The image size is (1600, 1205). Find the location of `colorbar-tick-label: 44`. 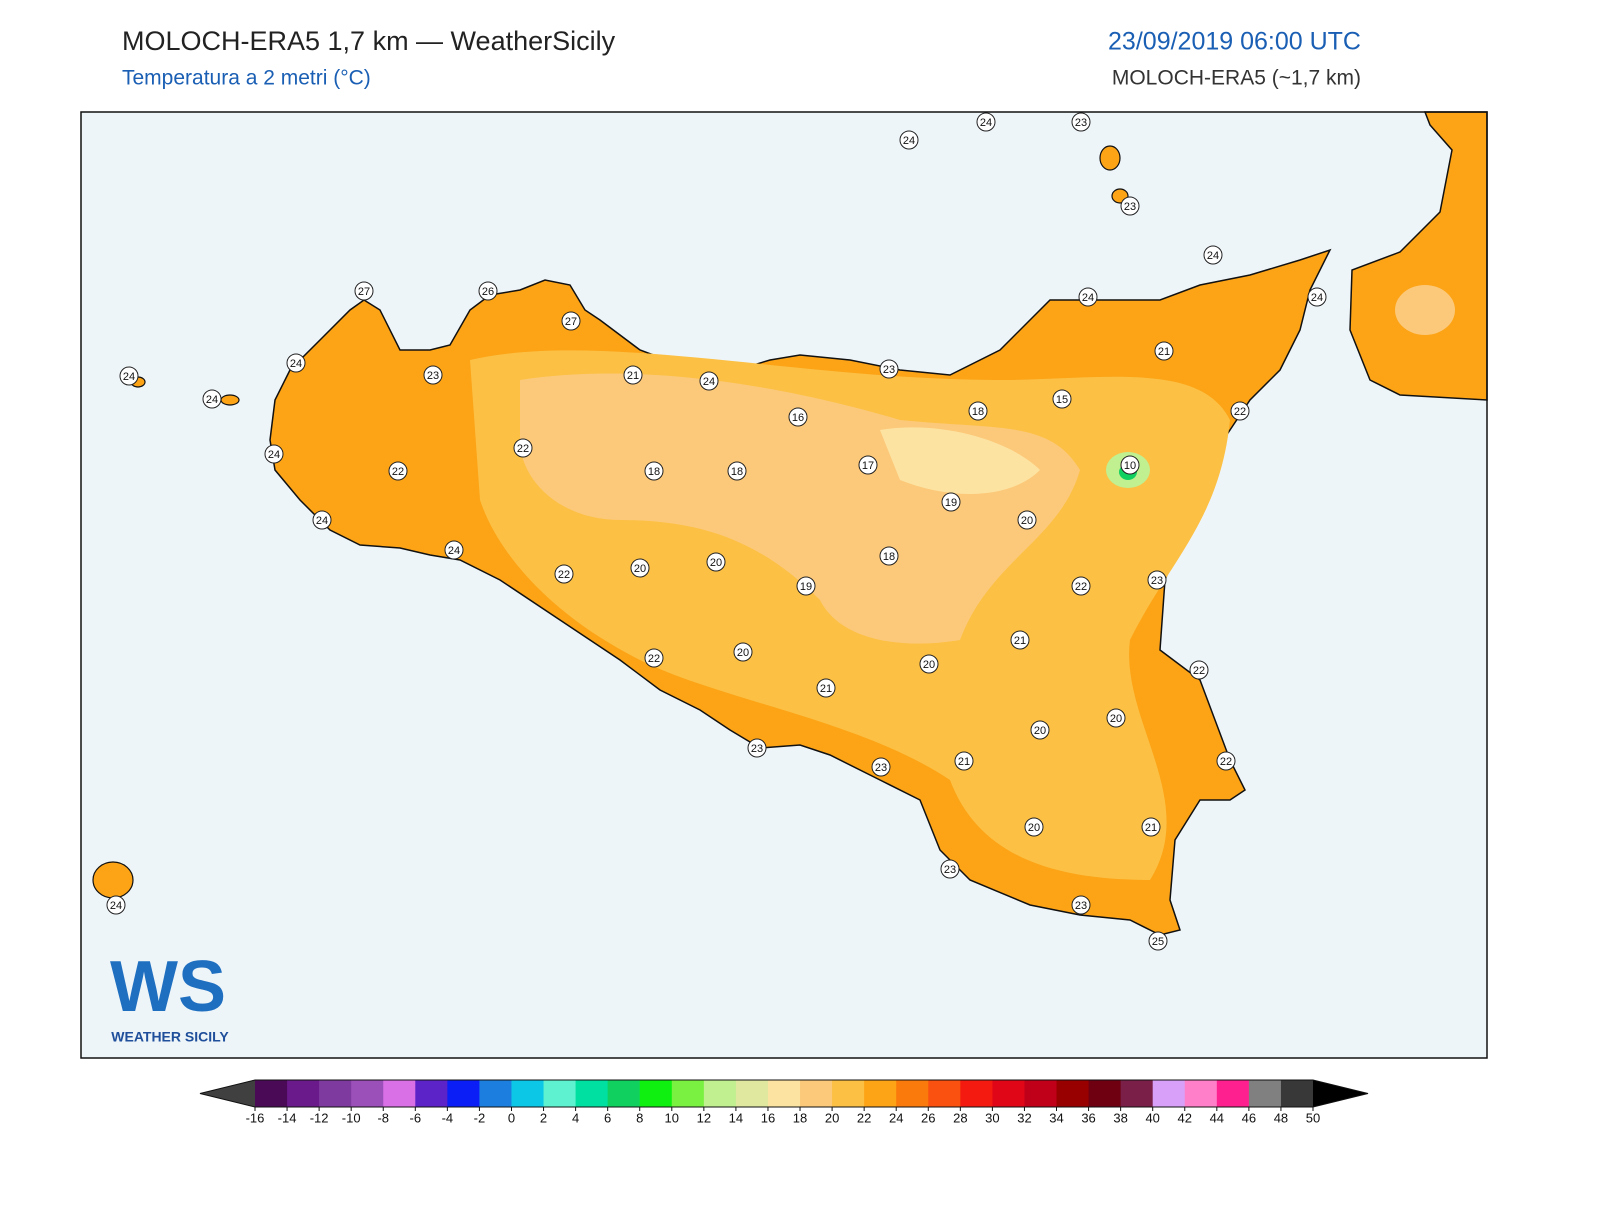

colorbar-tick-label: 44 is located at coordinates (1217, 1117).